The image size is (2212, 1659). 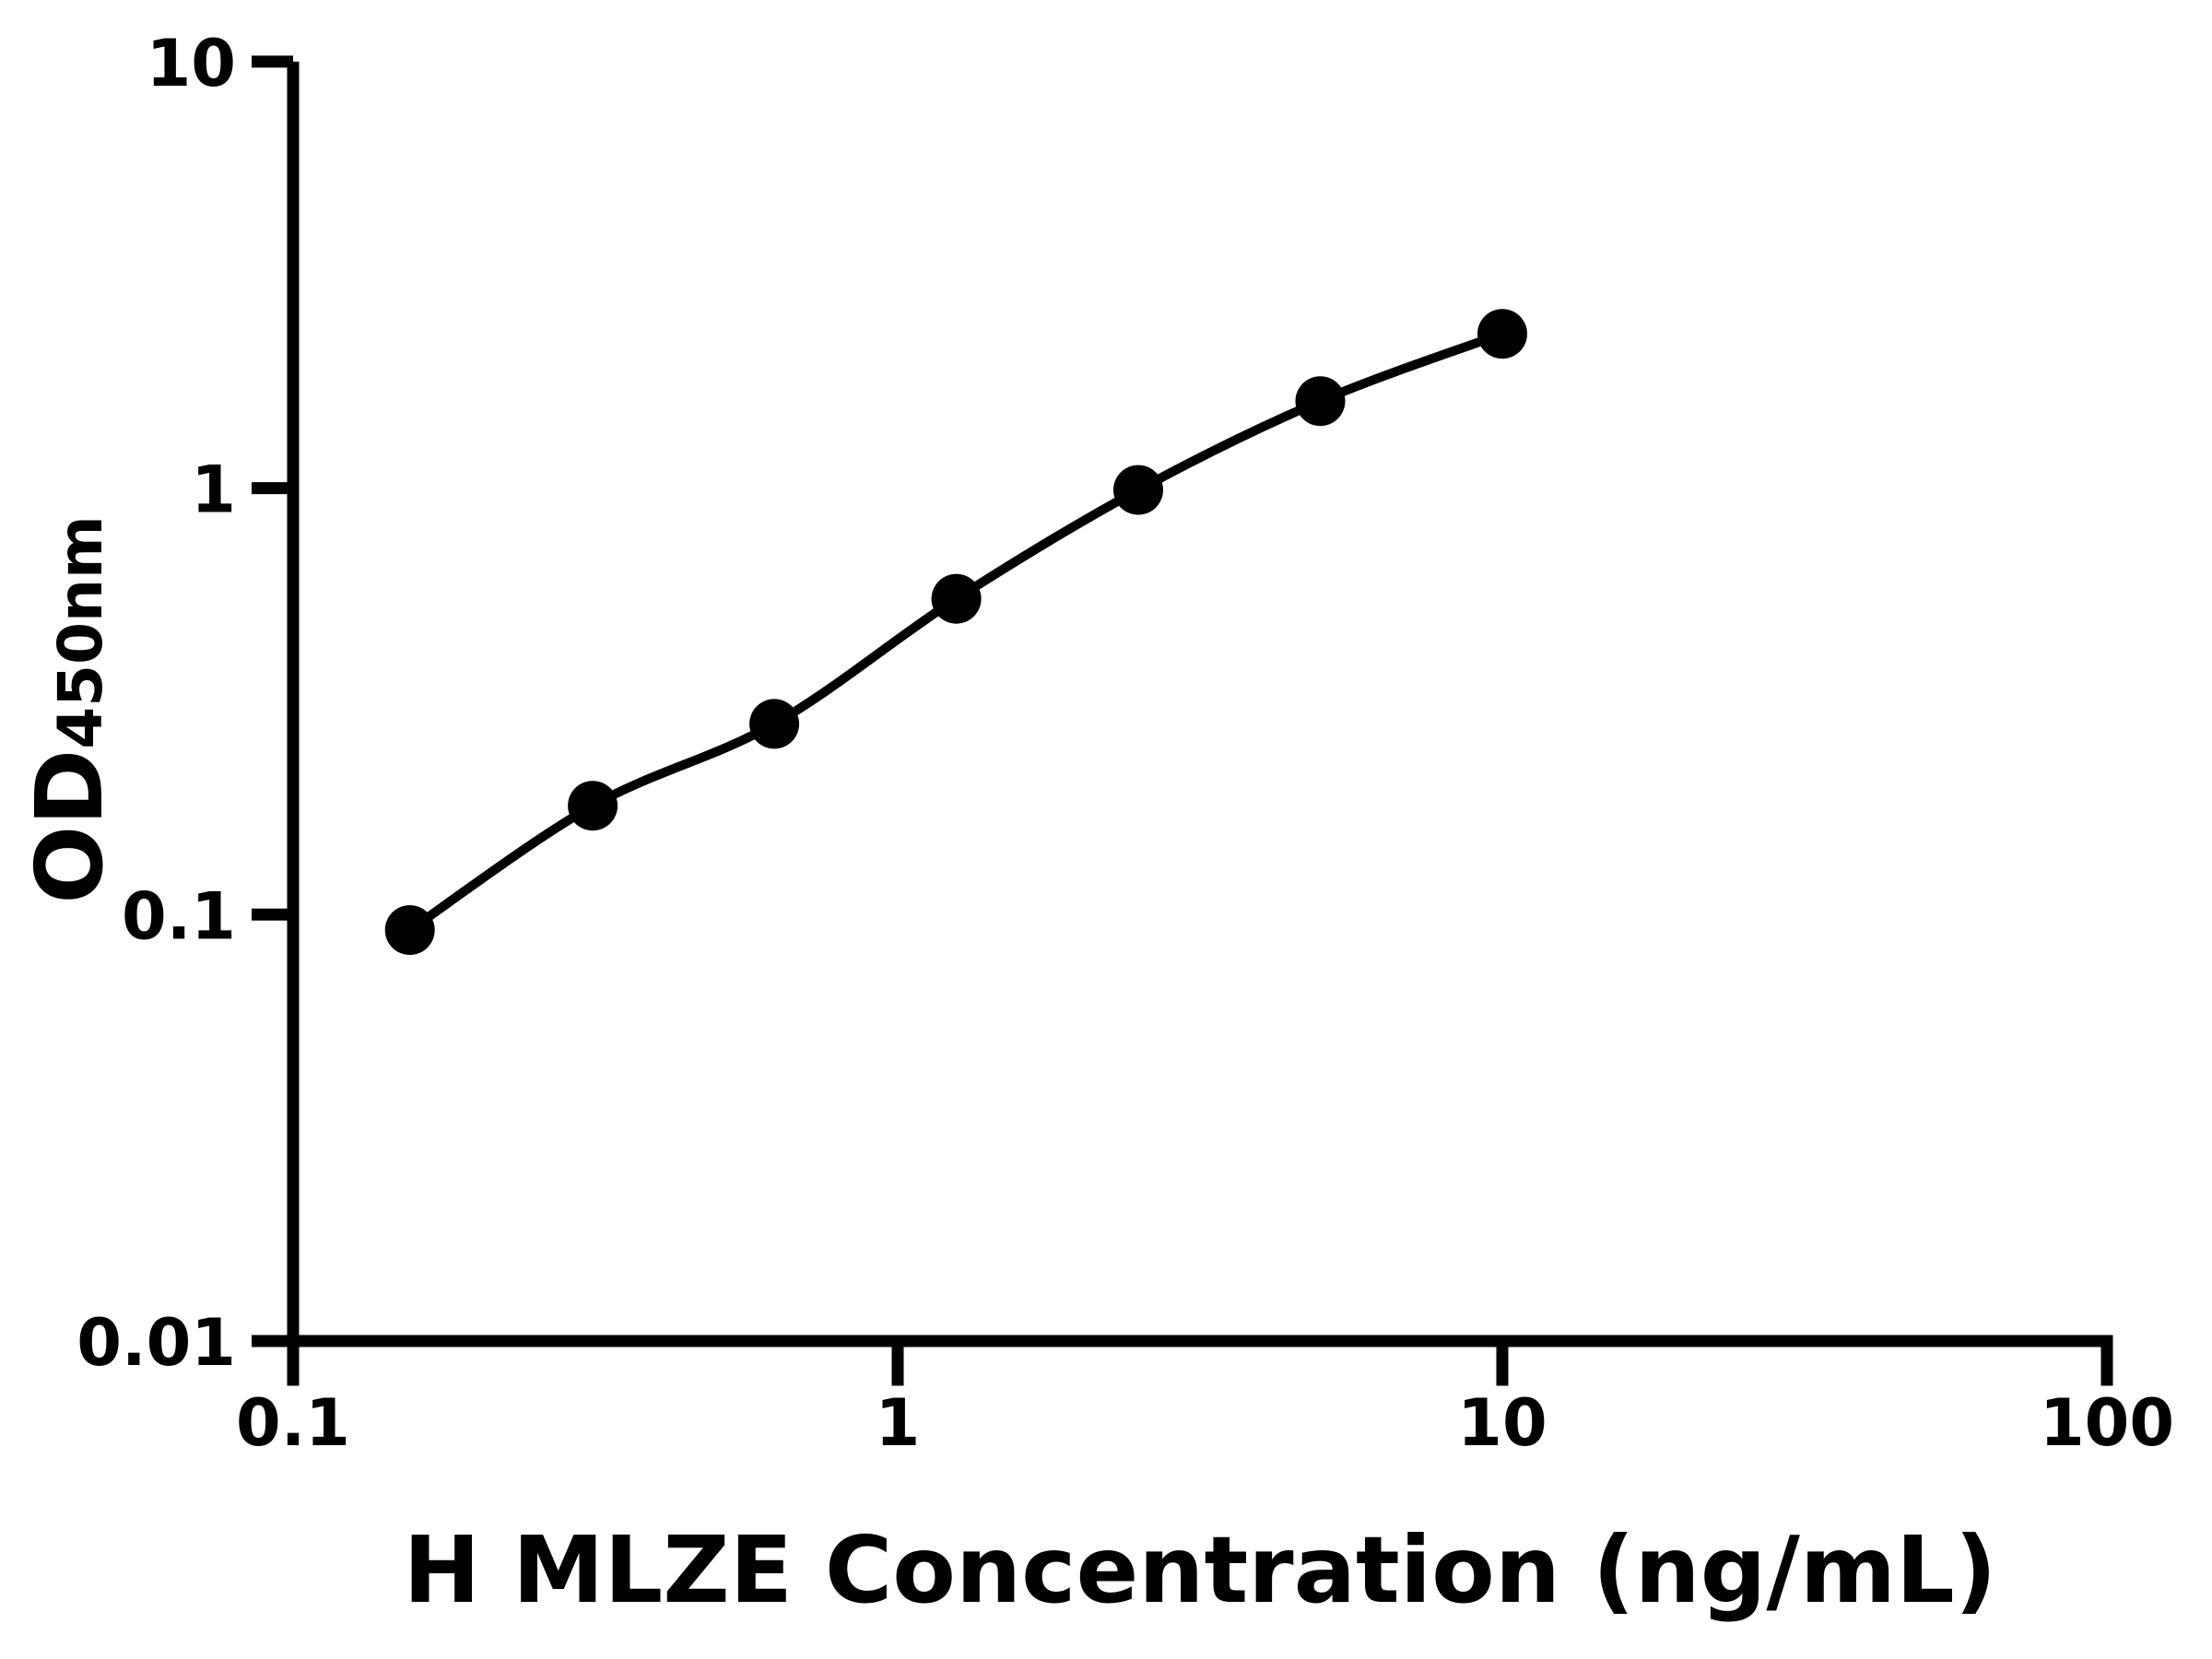 What do you see at coordinates (179, 916) in the screenshot?
I see `y-tick-label: 0.1` at bounding box center [179, 916].